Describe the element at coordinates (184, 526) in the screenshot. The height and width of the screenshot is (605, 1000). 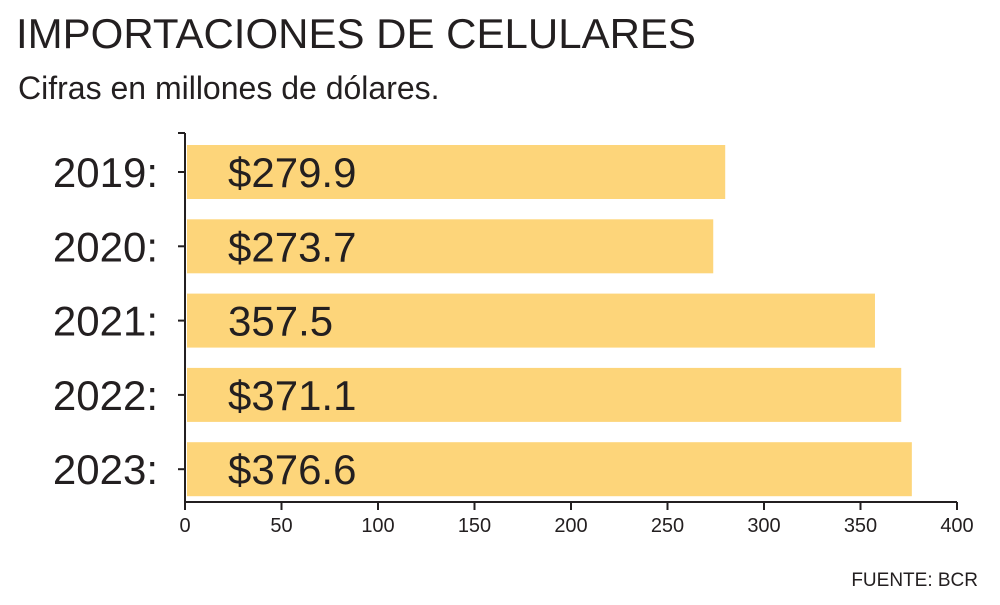
I see `x-tick-label: 0` at that location.